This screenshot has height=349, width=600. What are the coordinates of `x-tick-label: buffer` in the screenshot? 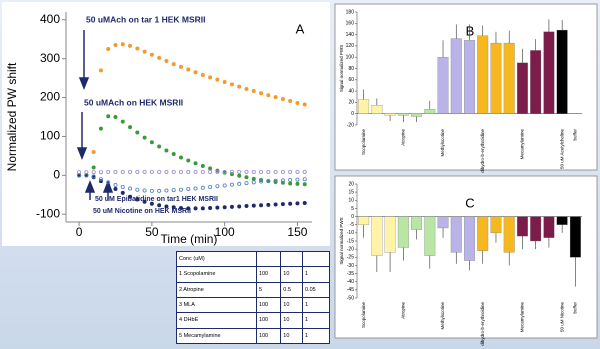 It's located at (575, 308).